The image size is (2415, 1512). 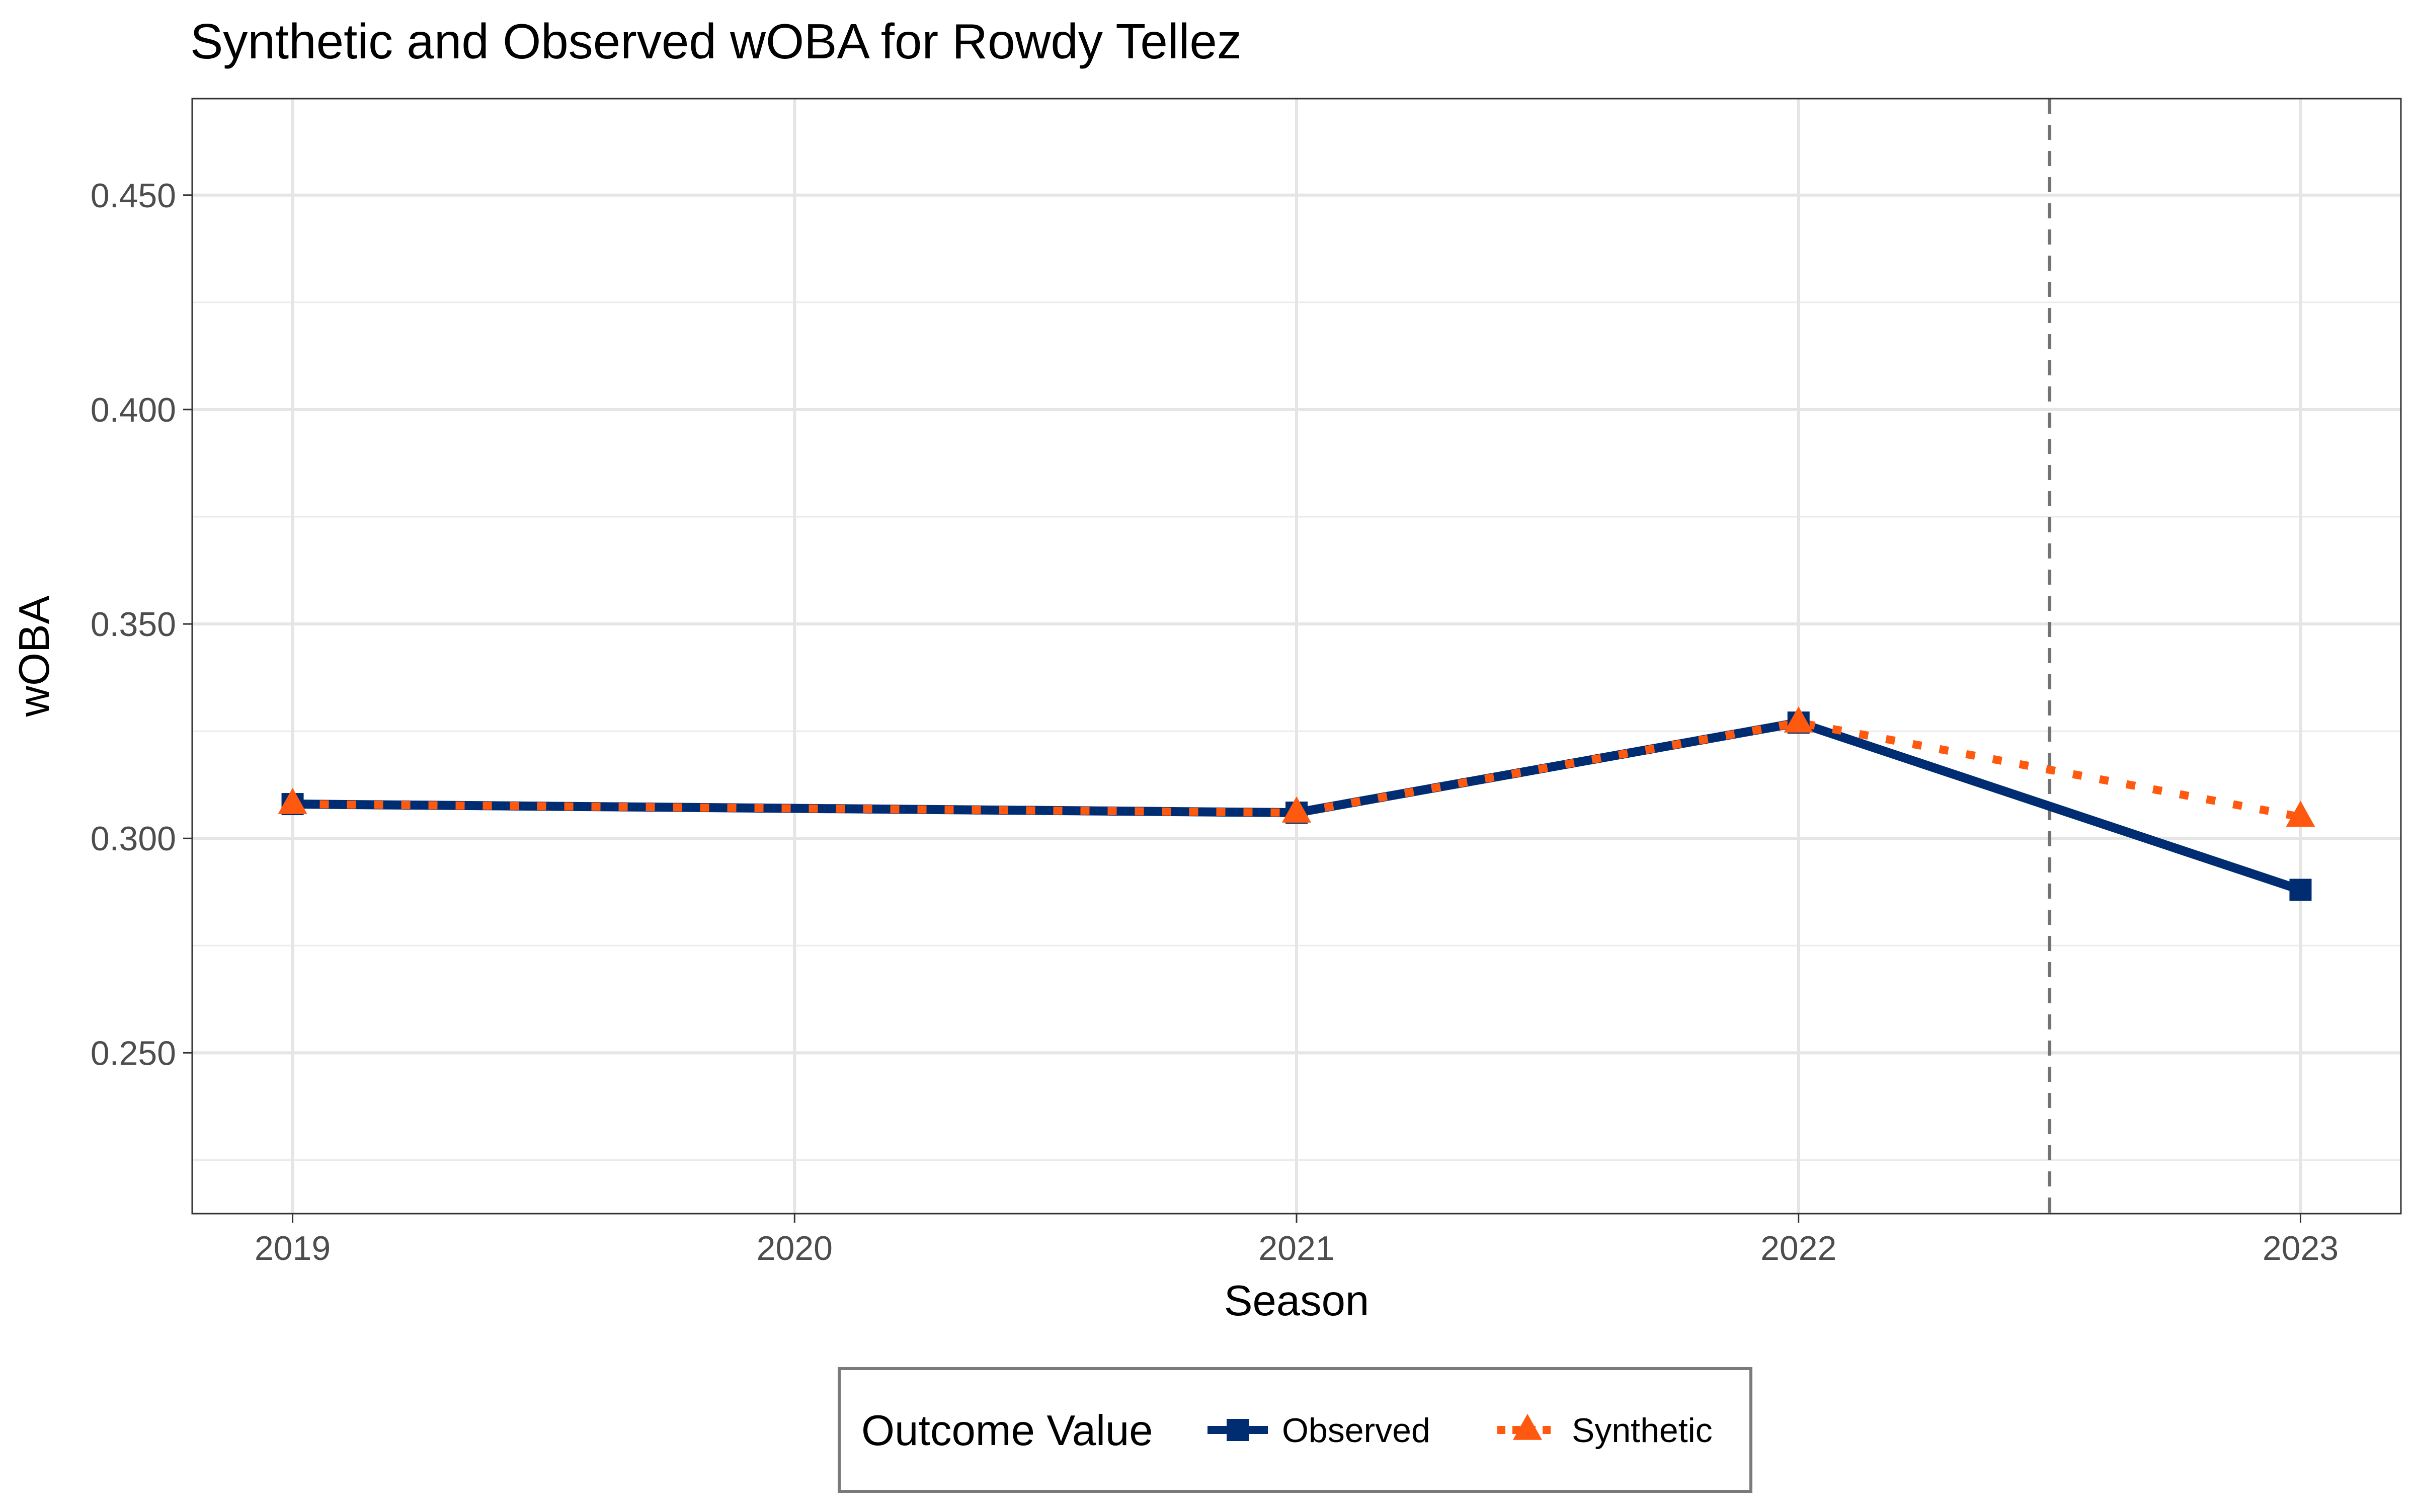 I want to click on x-tick-label: 2021, so click(x=1296, y=1248).